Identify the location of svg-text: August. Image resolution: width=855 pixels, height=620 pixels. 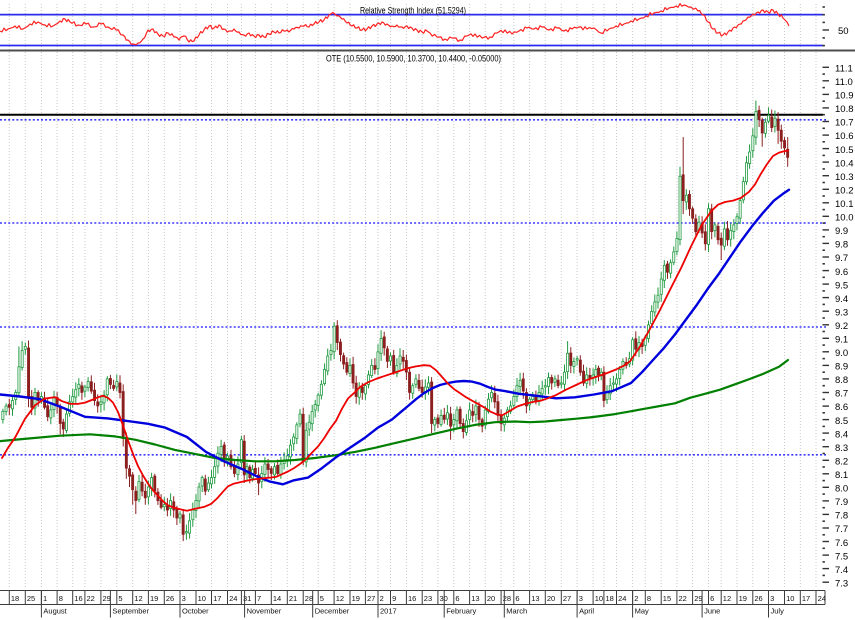
(55, 611).